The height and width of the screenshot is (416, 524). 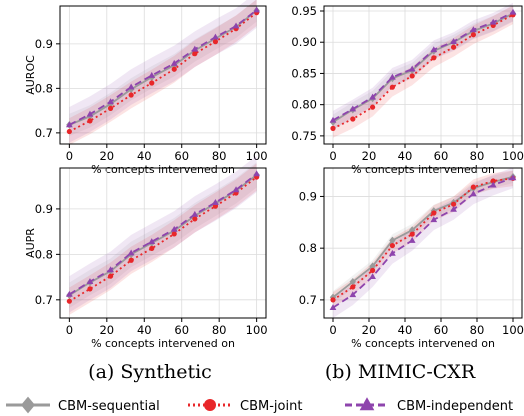 I want to click on legend-label: CBM-sequential, so click(x=109, y=406).